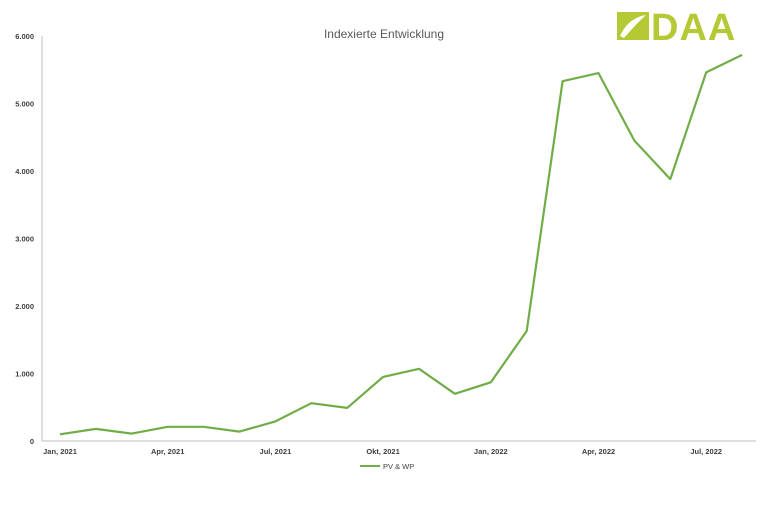 The image size is (768, 512). I want to click on logo-leaf-cut, so click(633, 26).